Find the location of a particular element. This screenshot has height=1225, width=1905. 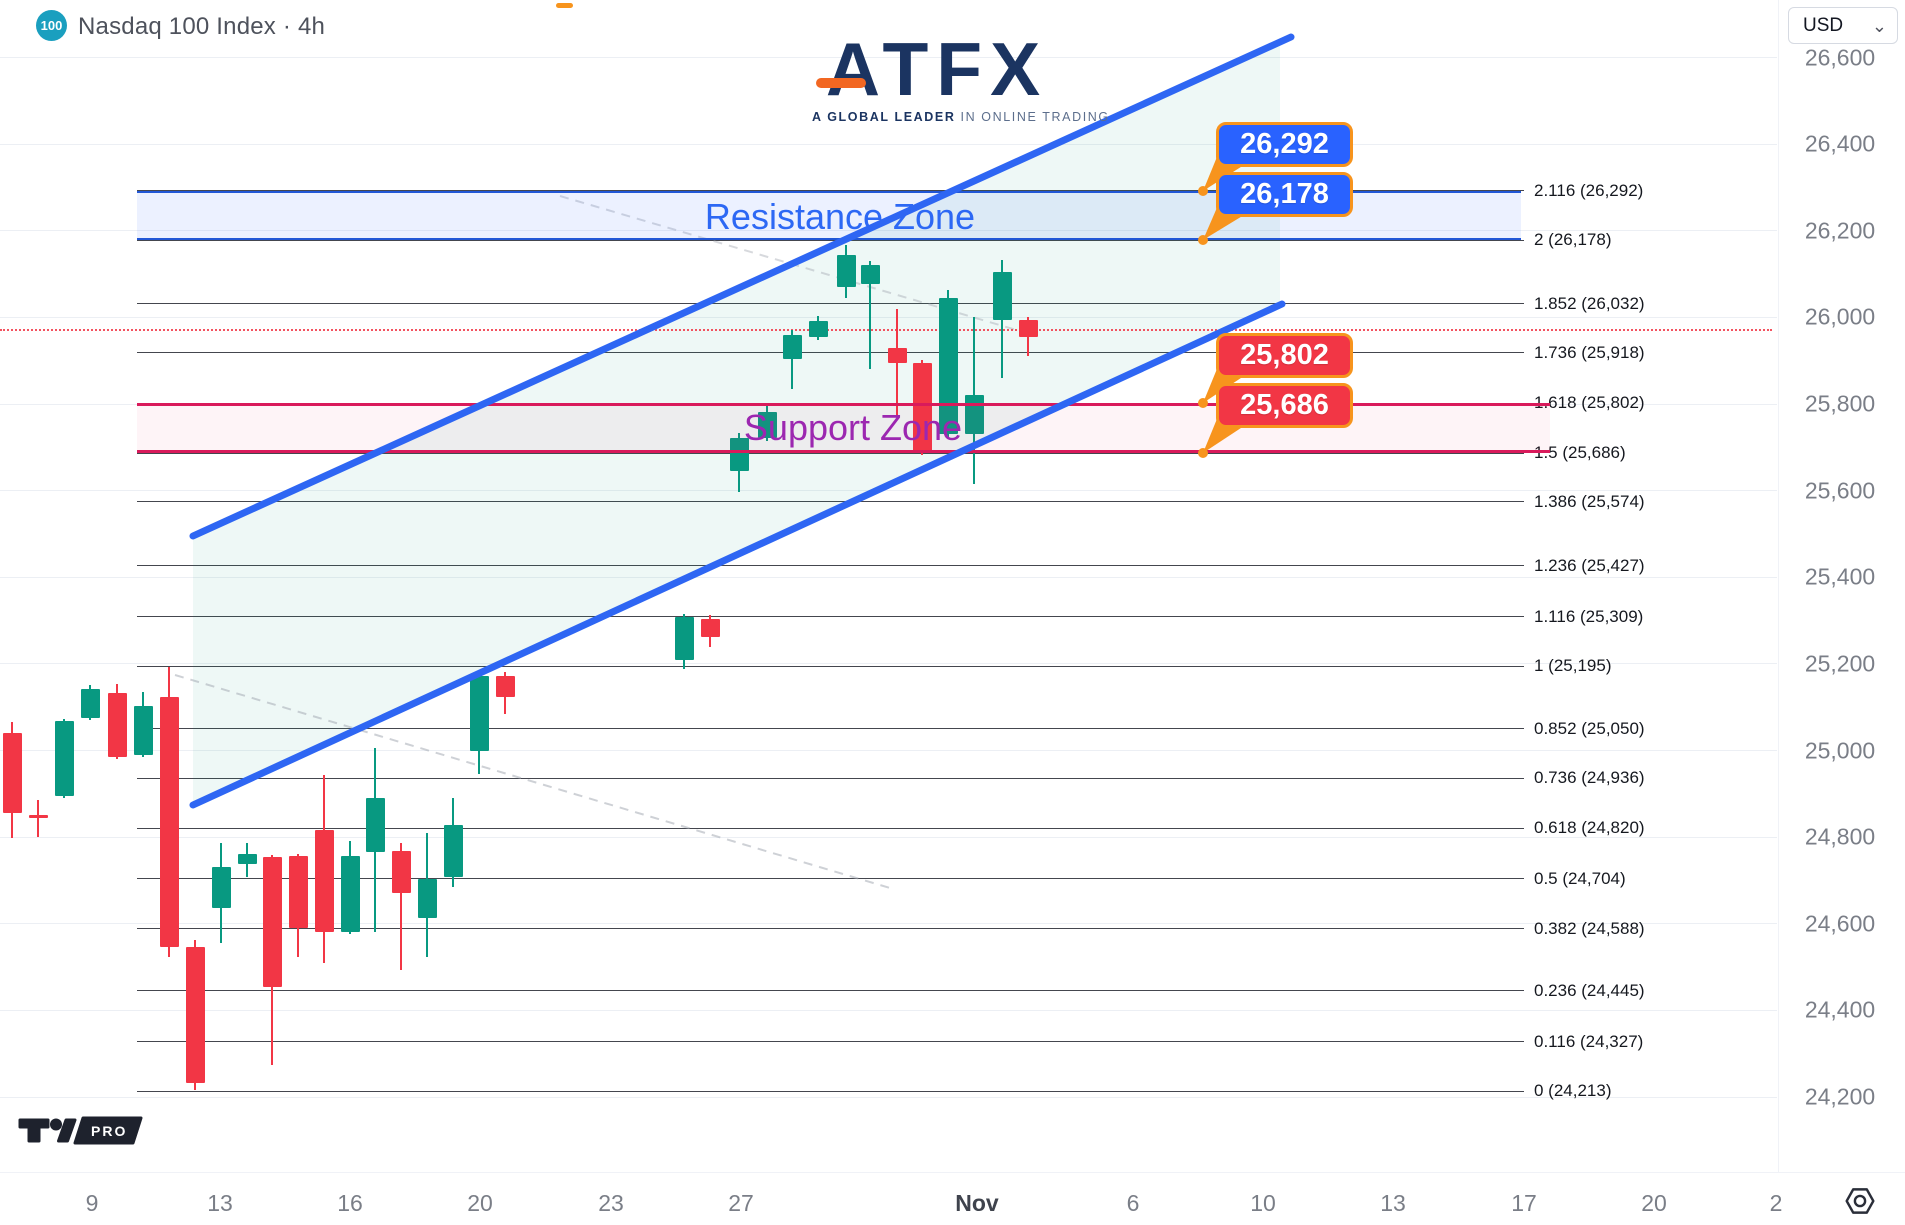

y-axis-label: 25,600 is located at coordinates (1840, 490).